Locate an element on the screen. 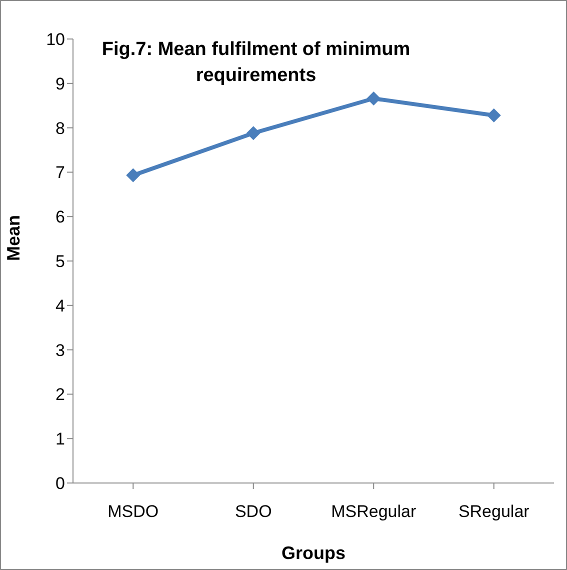 The height and width of the screenshot is (570, 567). y-tick-label: 10 is located at coordinates (55, 40).